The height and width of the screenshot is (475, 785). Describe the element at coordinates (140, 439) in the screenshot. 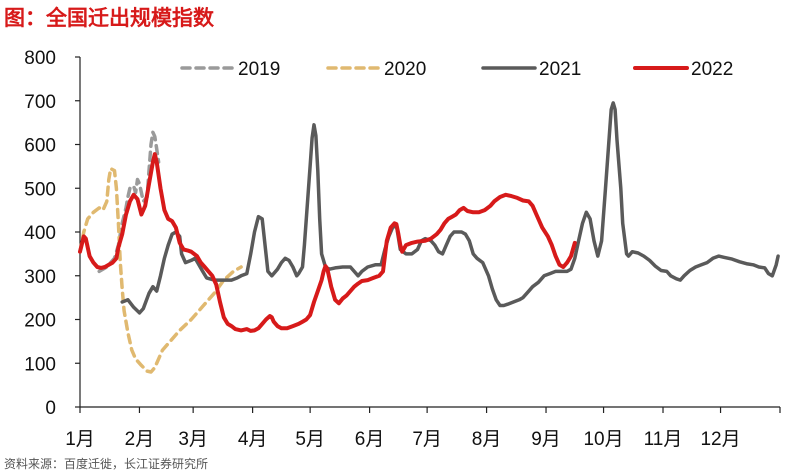

I see `x-tick-label: 2月` at that location.